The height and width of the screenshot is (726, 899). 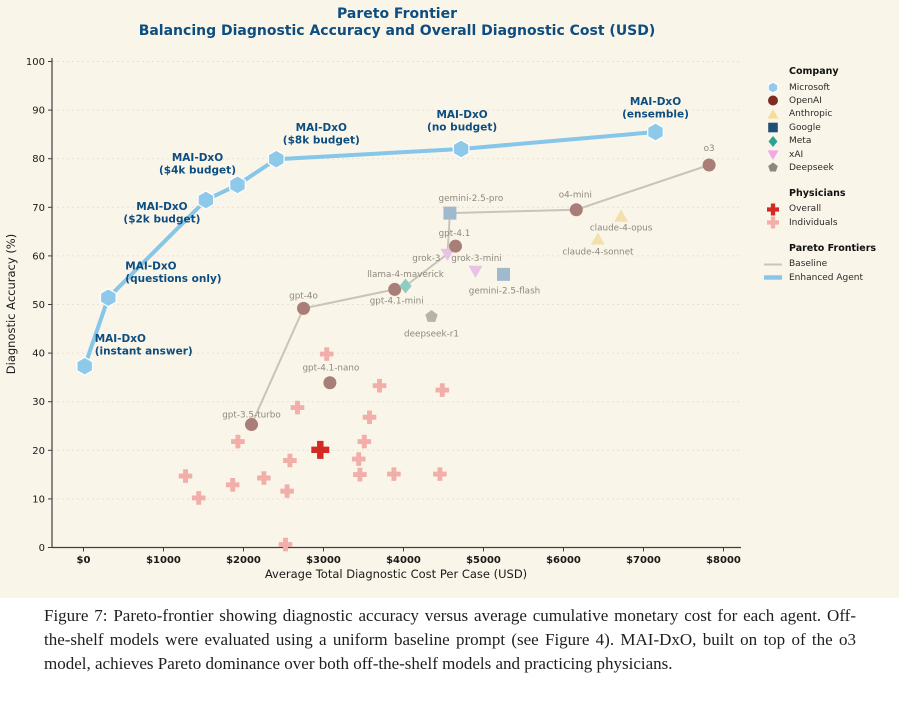 I want to click on enhanced-point-label: MAI-DxO ($8k budget), so click(x=321, y=134).